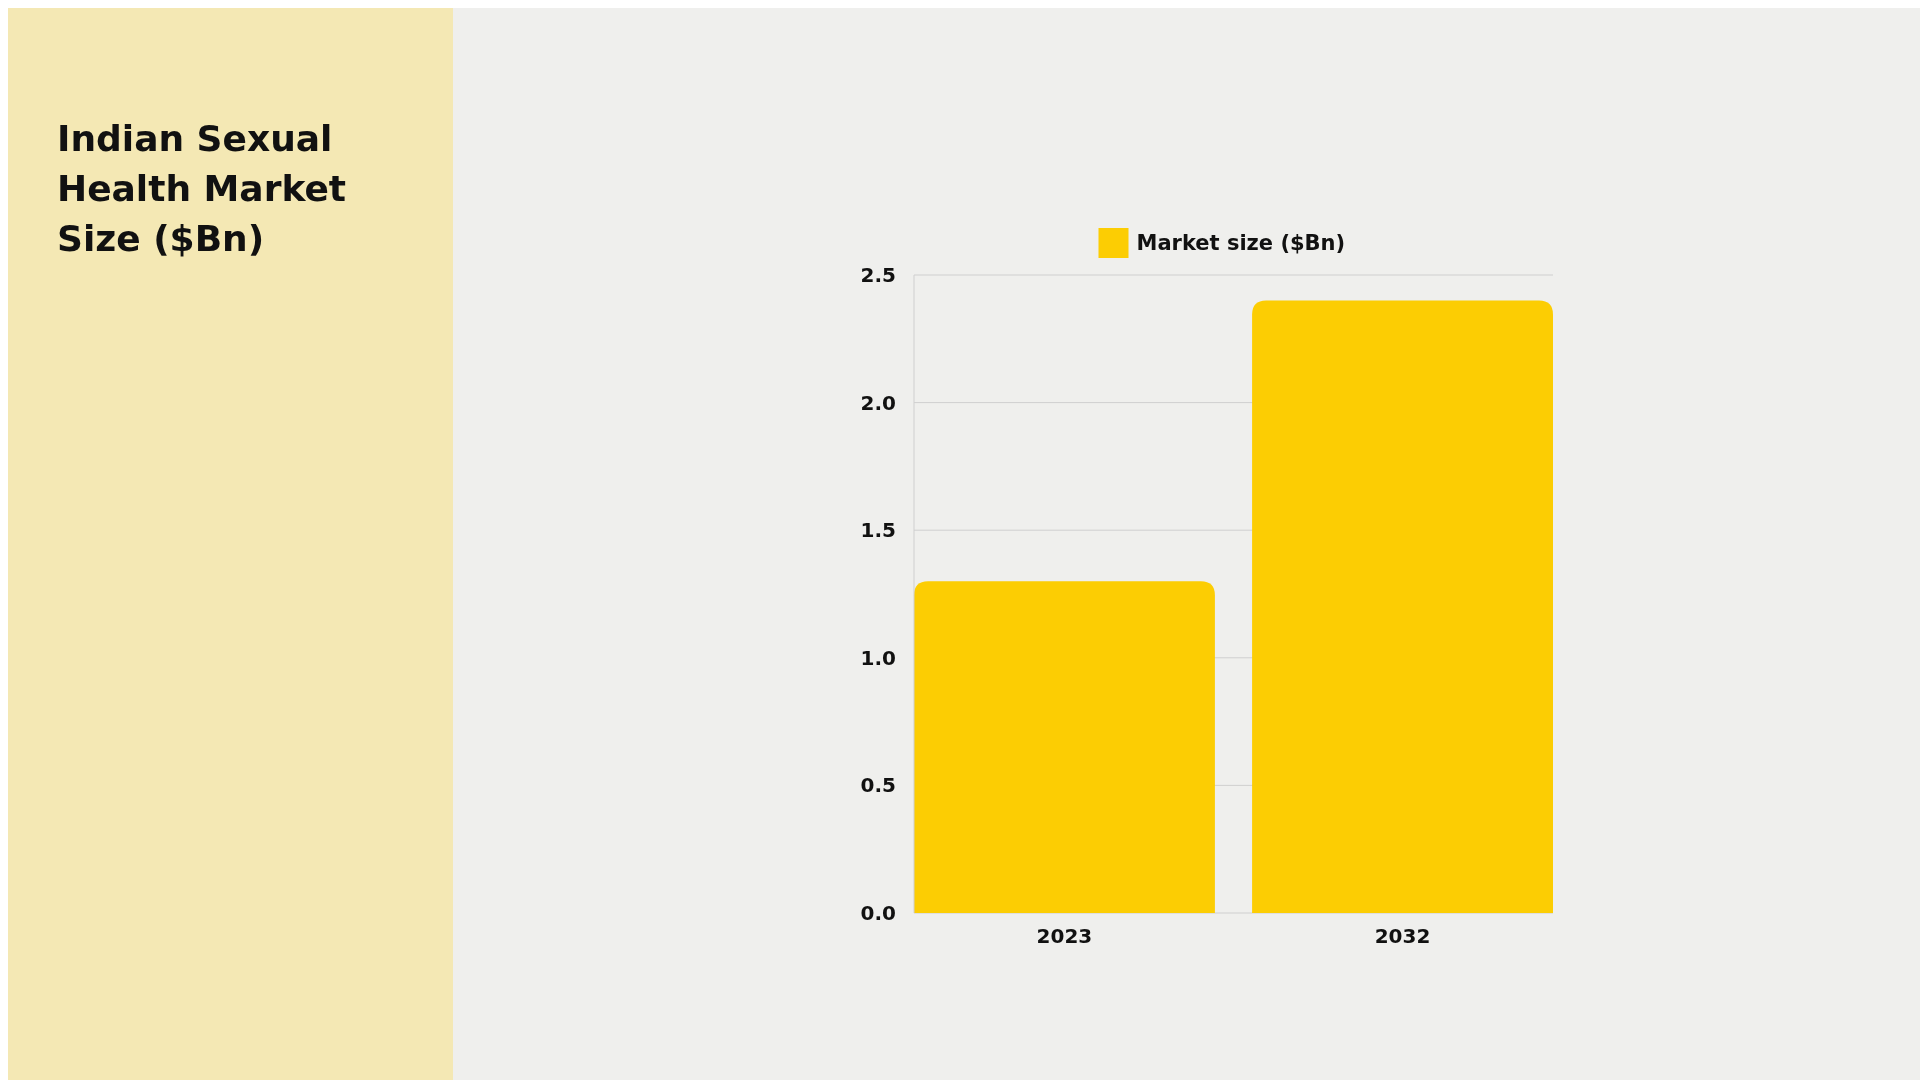 This screenshot has height=1080, width=1920. I want to click on text: Indian Sexual Health Market Size ($Bn), so click(202, 188).